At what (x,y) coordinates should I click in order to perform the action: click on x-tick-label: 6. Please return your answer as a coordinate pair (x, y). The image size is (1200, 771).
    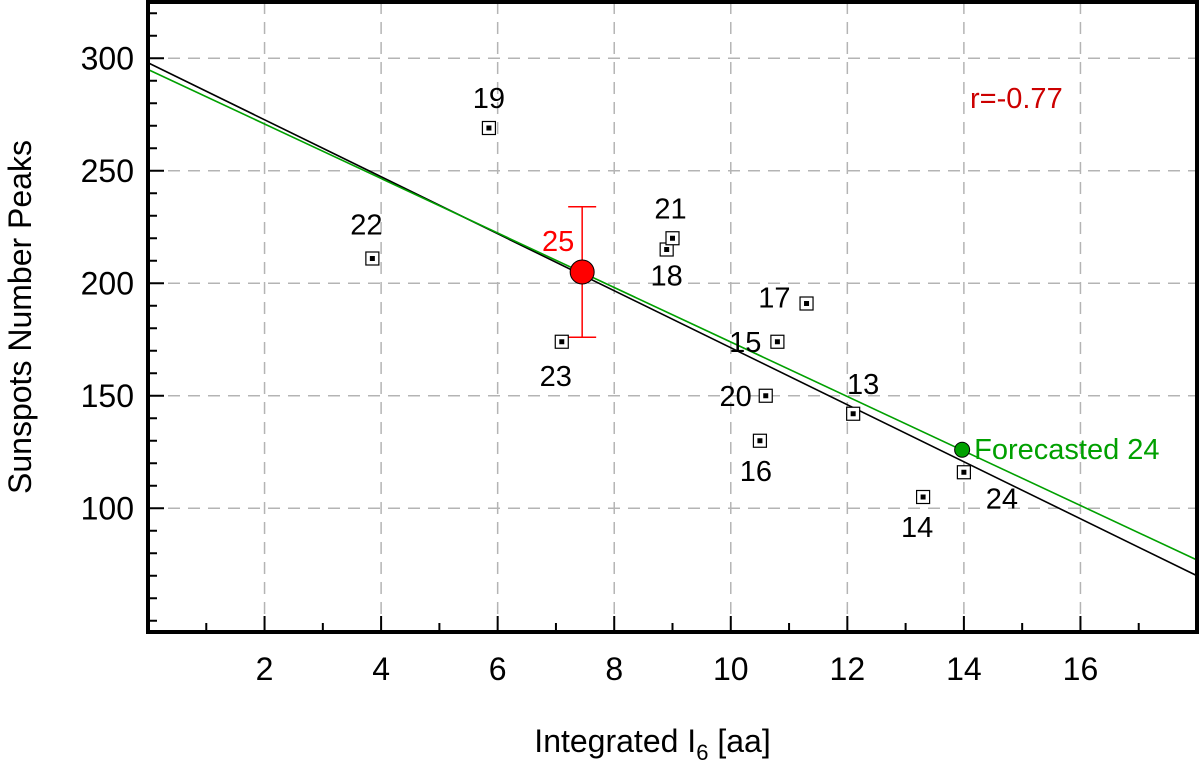
    Looking at the image, I should click on (498, 669).